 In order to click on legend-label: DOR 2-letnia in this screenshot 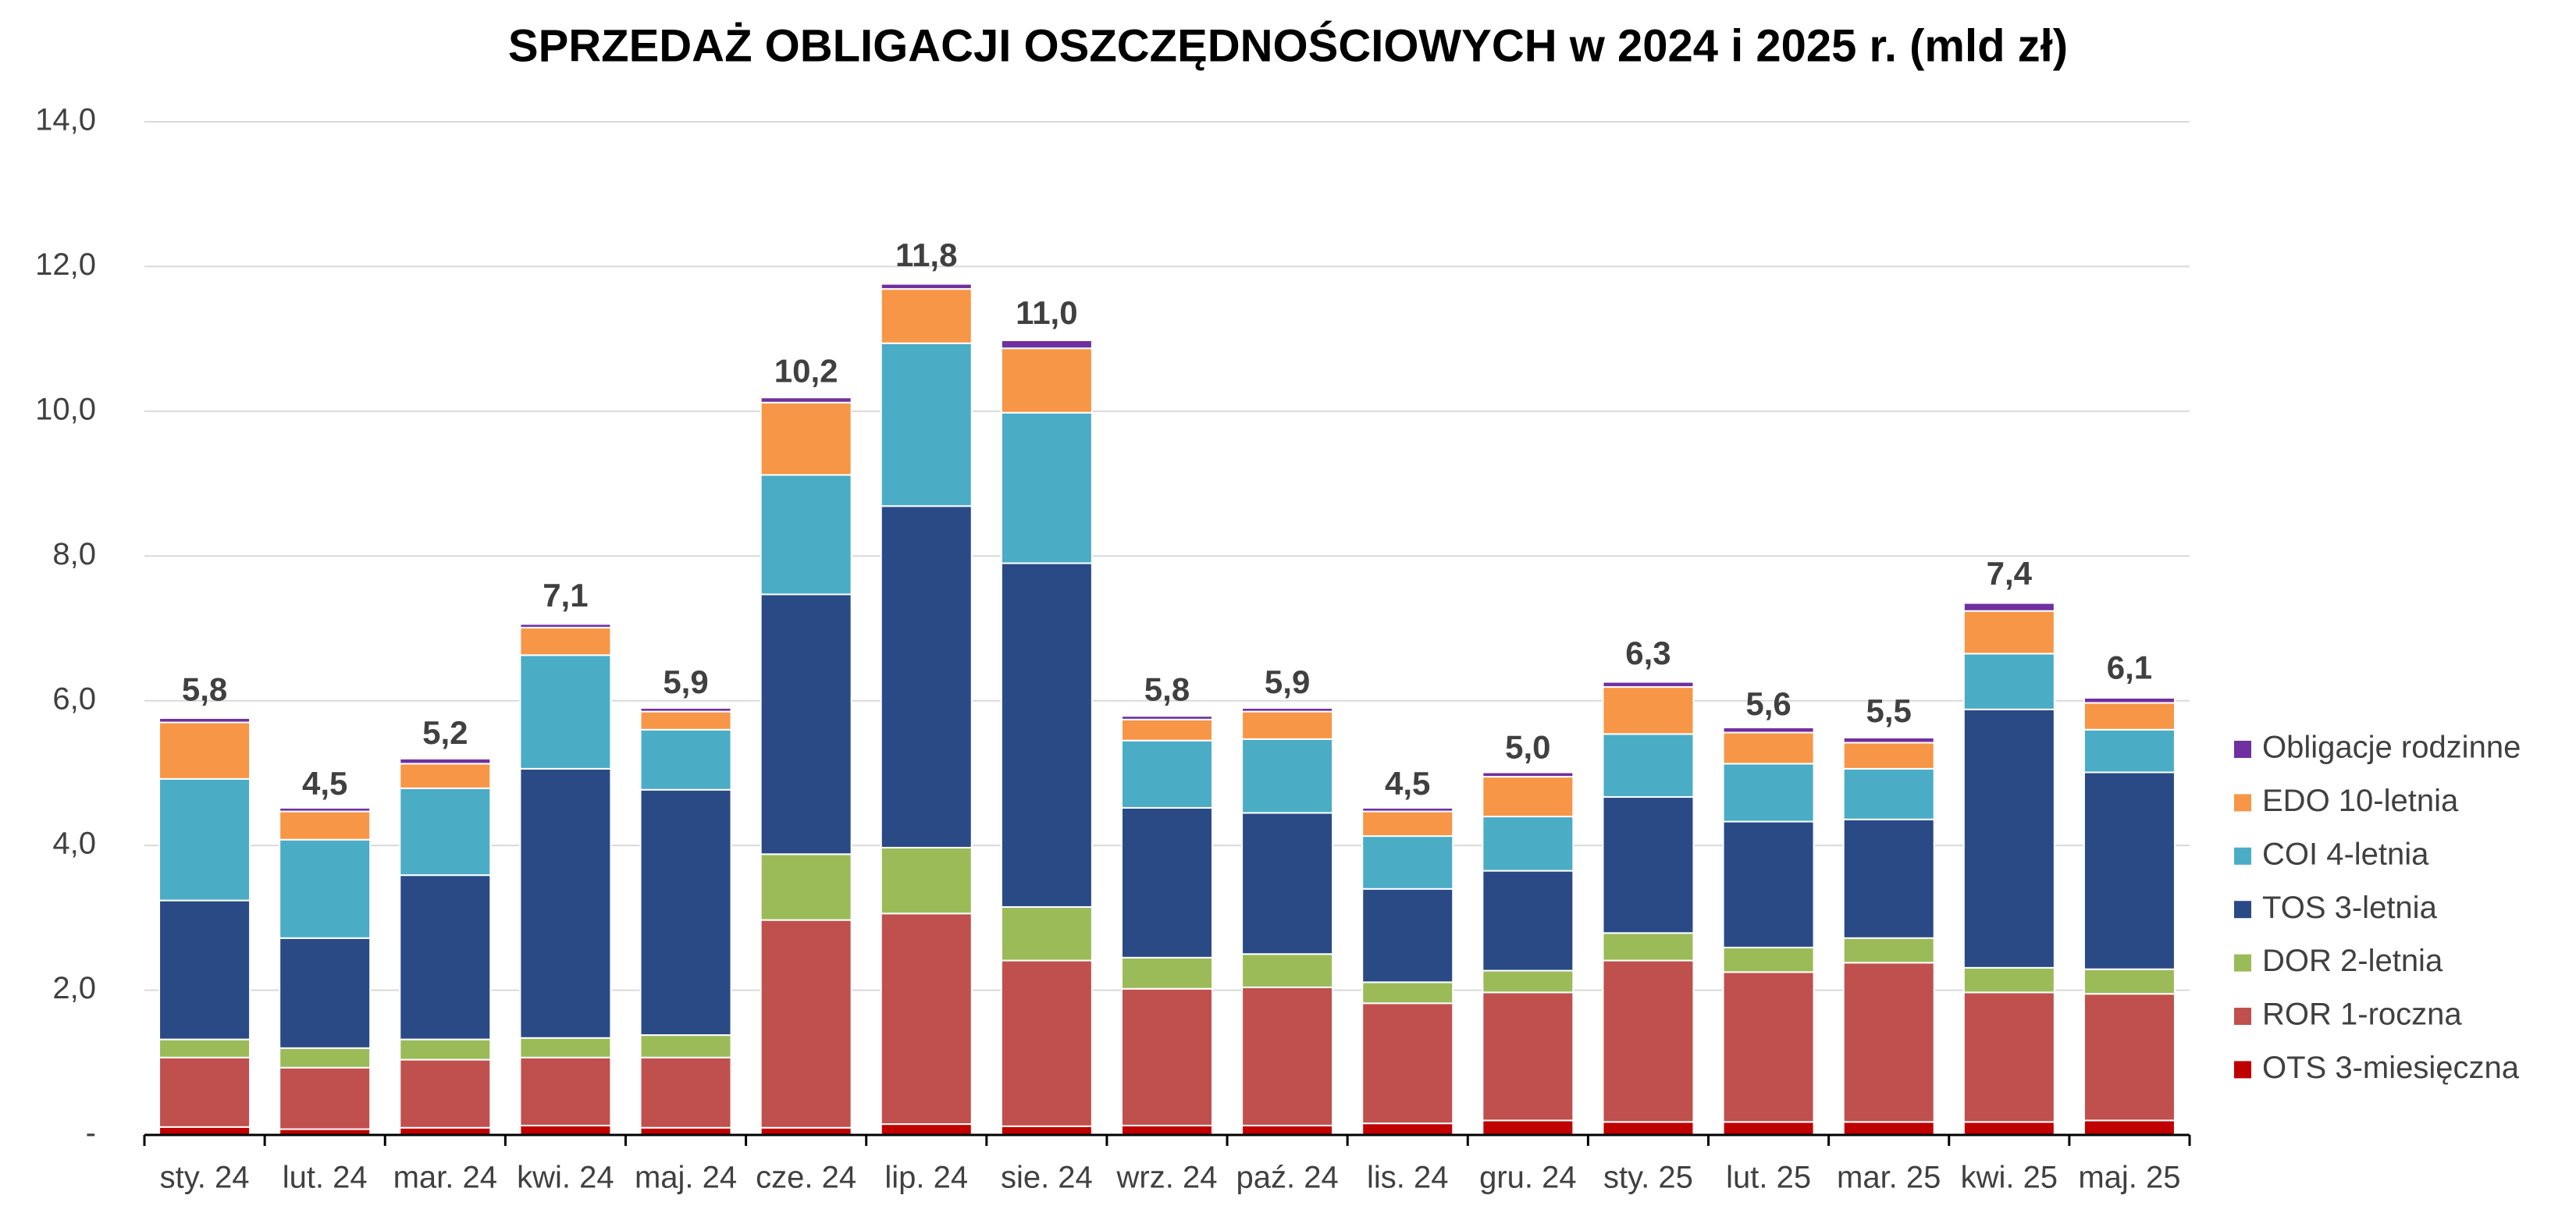, I will do `click(2352, 961)`.